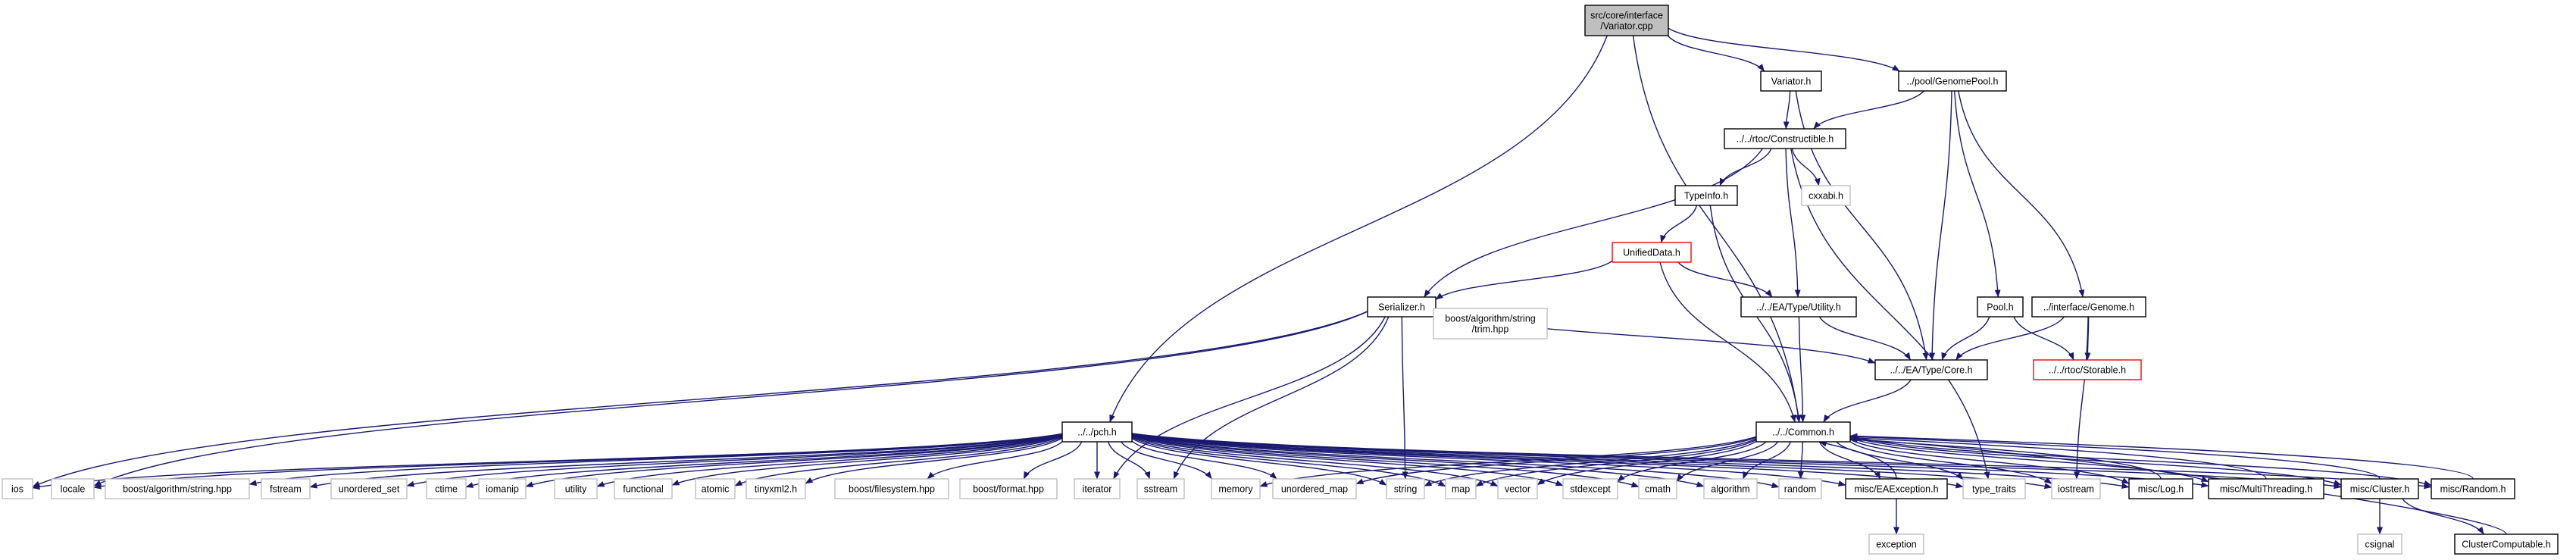 The image size is (2576, 560). I want to click on edge-genomepool_h-to-typecore_h, so click(1940, 225).